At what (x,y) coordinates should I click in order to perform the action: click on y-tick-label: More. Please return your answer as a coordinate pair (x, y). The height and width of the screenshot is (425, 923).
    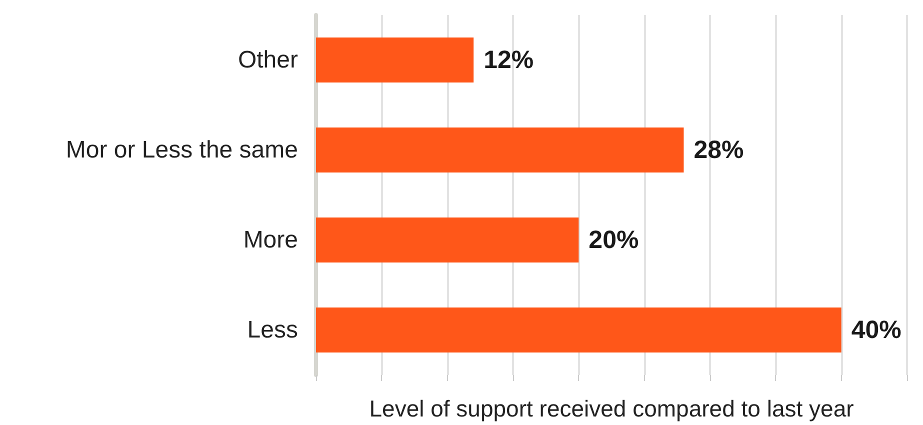
    Looking at the image, I should click on (270, 240).